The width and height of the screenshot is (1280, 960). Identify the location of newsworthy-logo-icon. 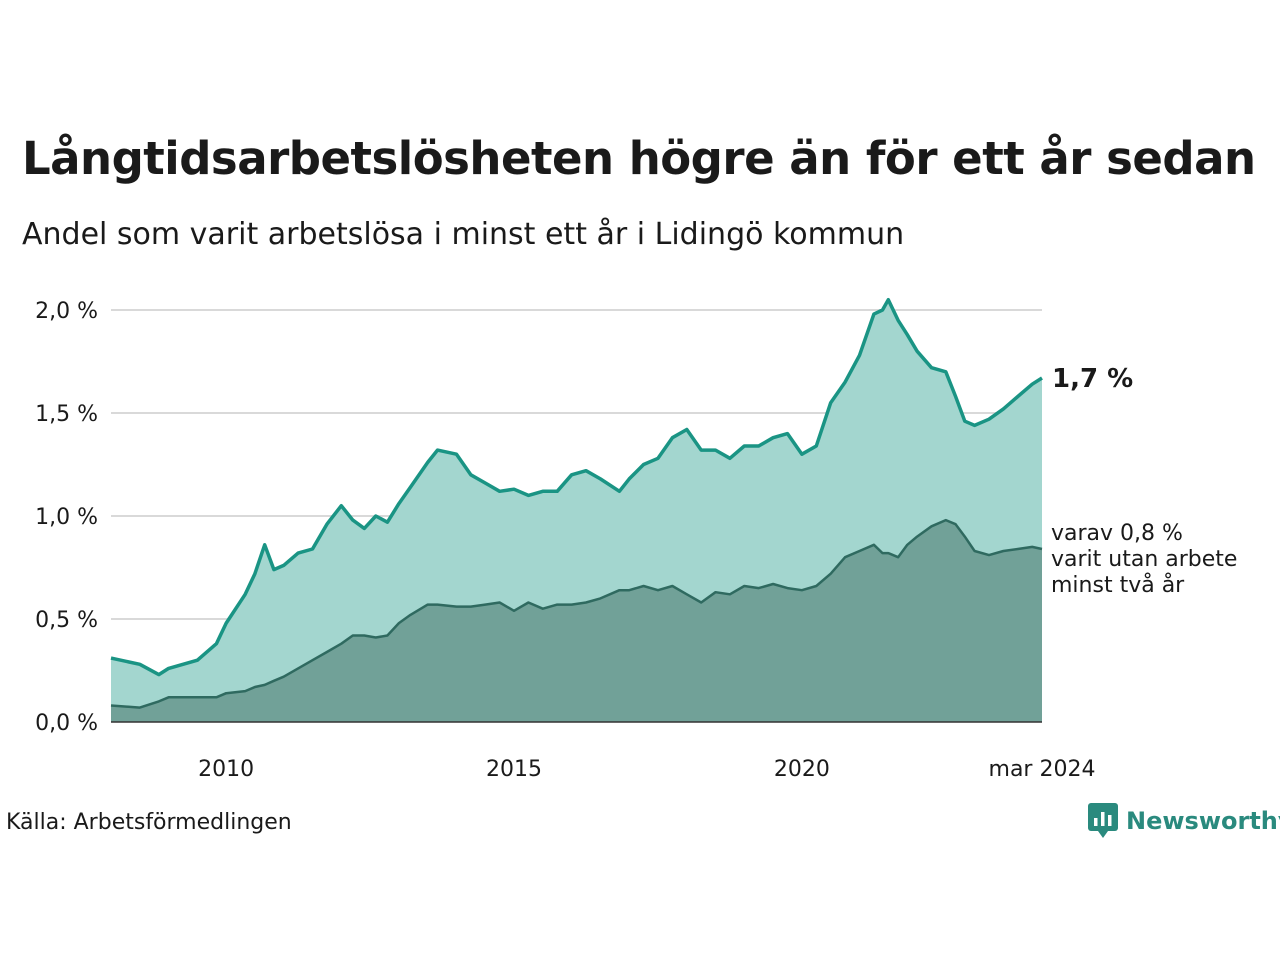
(1103, 820).